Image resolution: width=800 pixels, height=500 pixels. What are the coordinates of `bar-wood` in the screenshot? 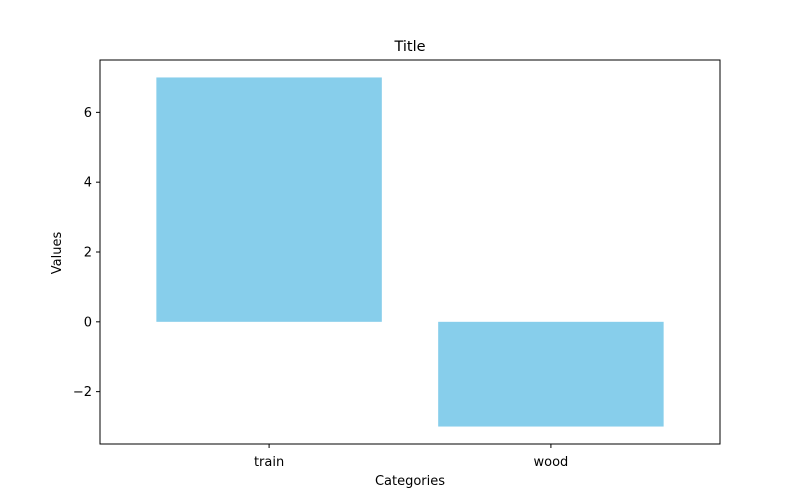 It's located at (551, 374).